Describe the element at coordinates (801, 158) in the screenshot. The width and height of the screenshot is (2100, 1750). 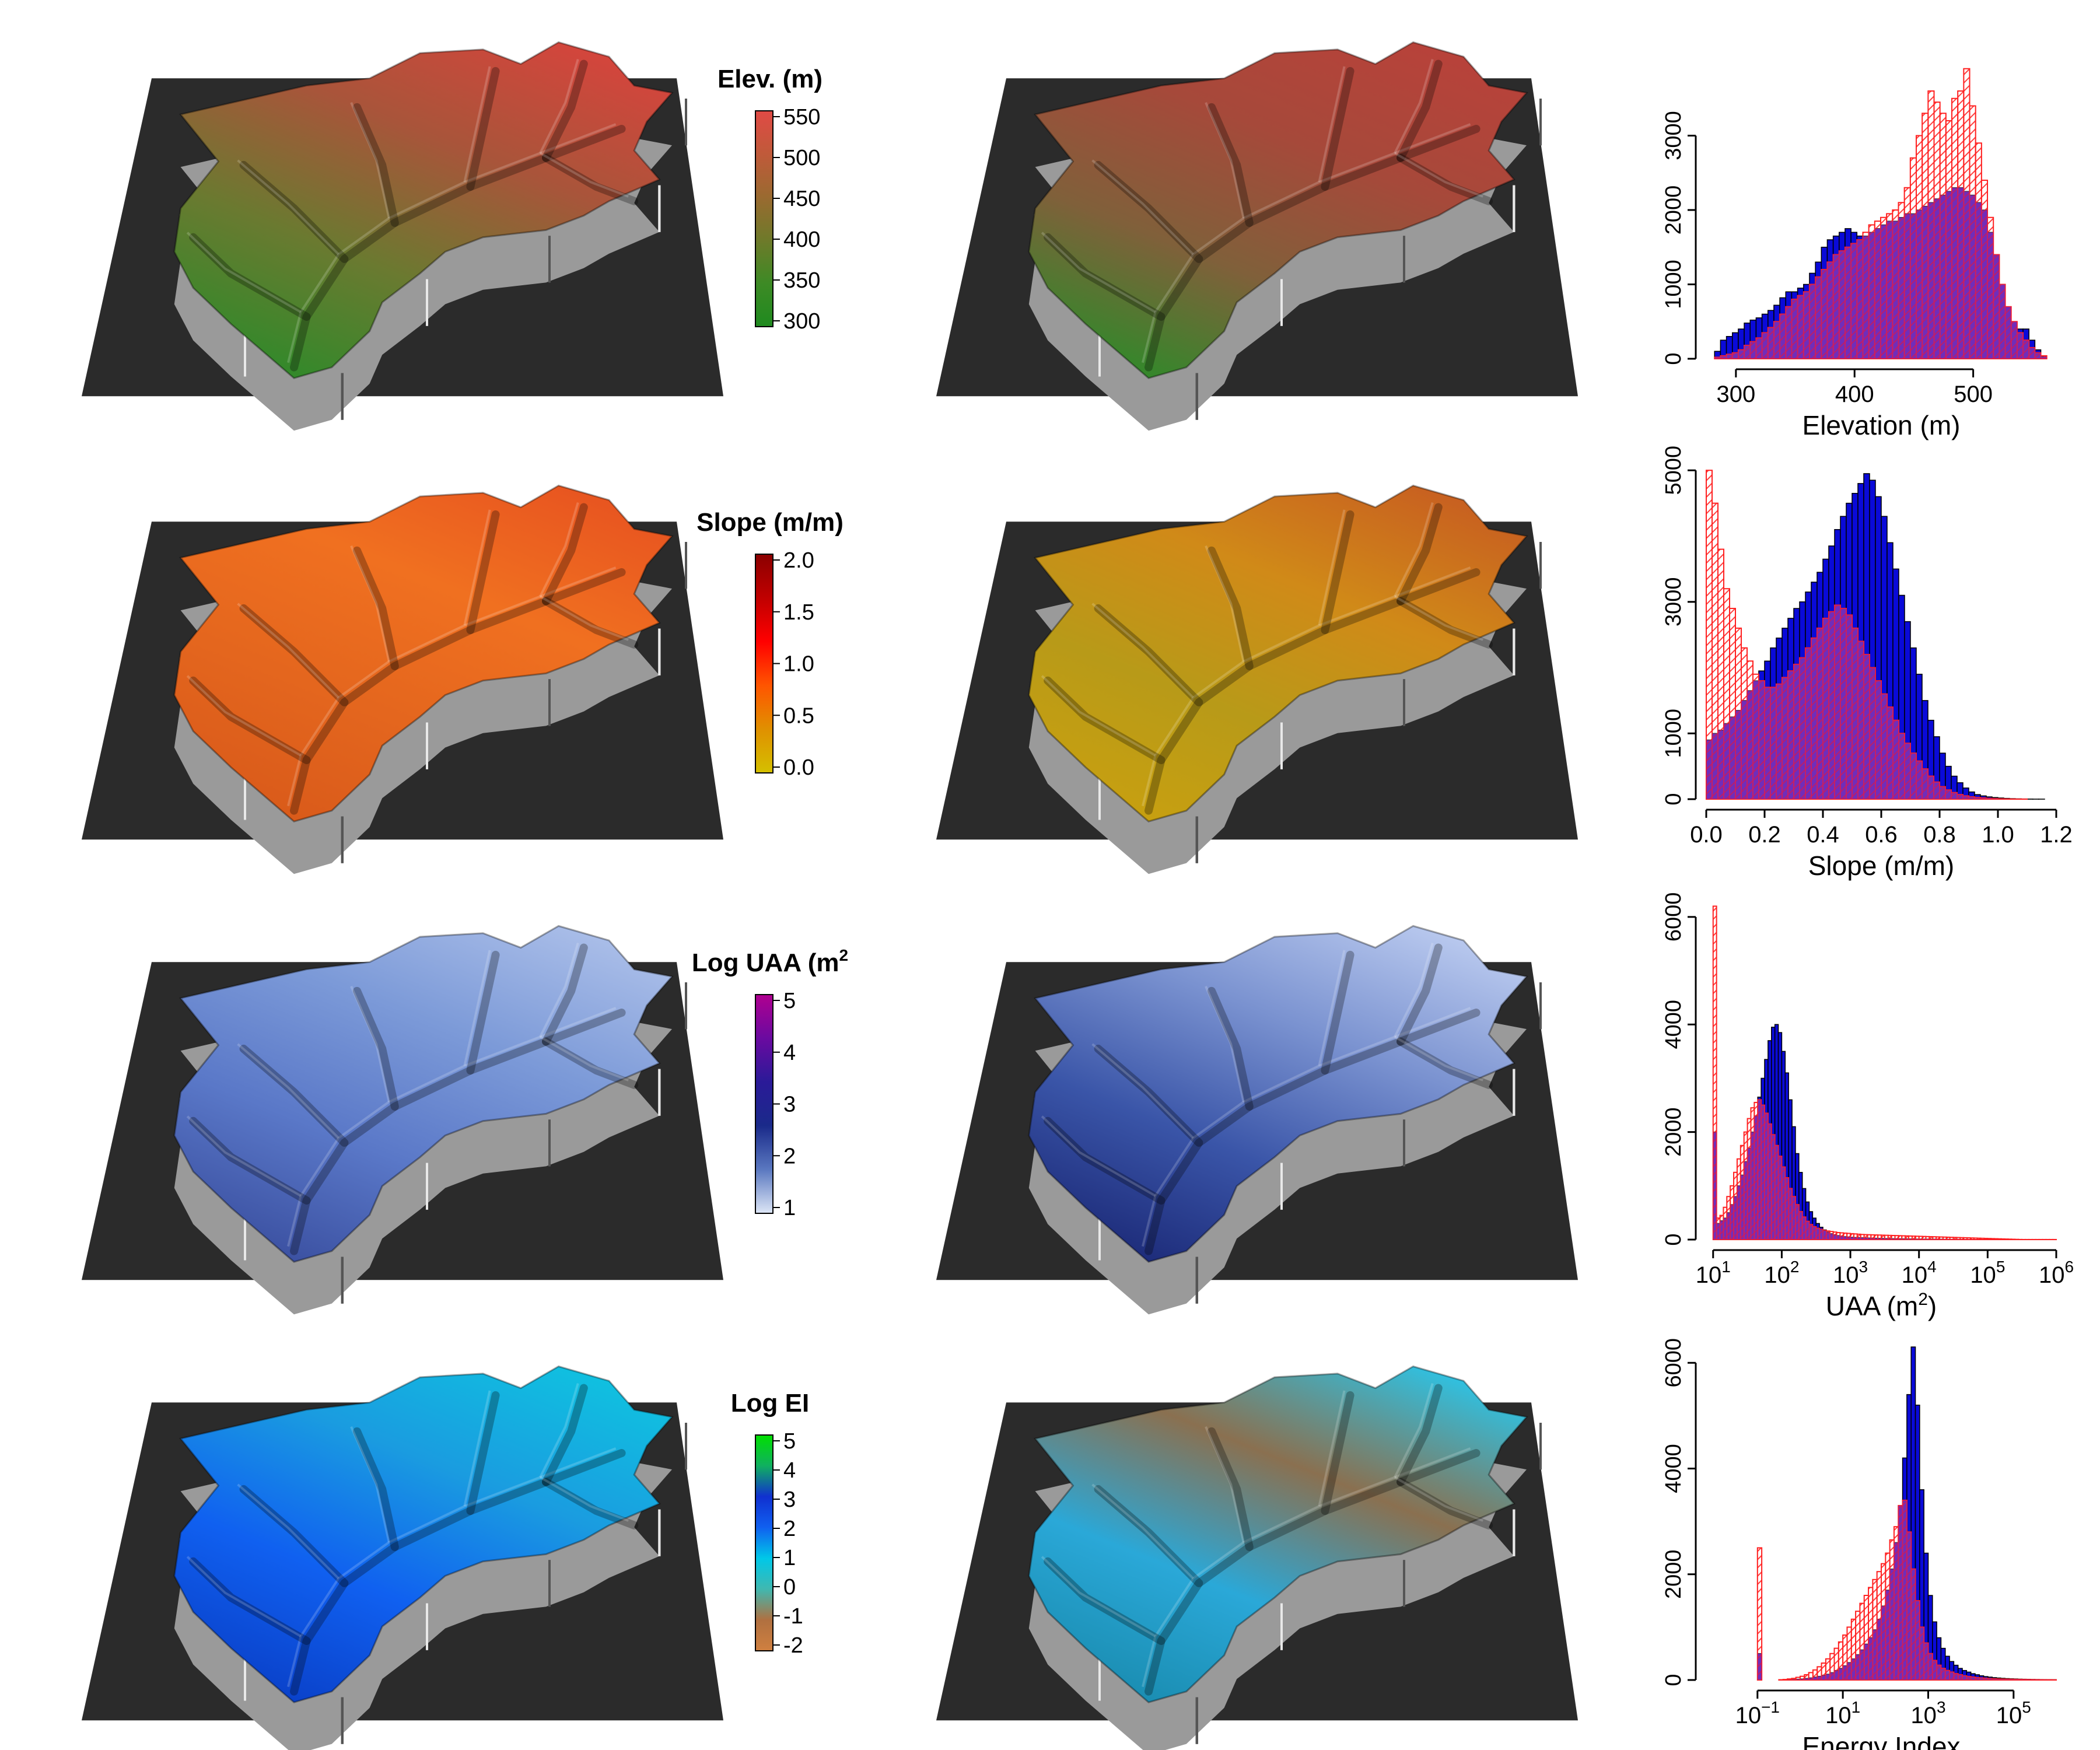
I see `colorbar-tick-label: 500` at that location.